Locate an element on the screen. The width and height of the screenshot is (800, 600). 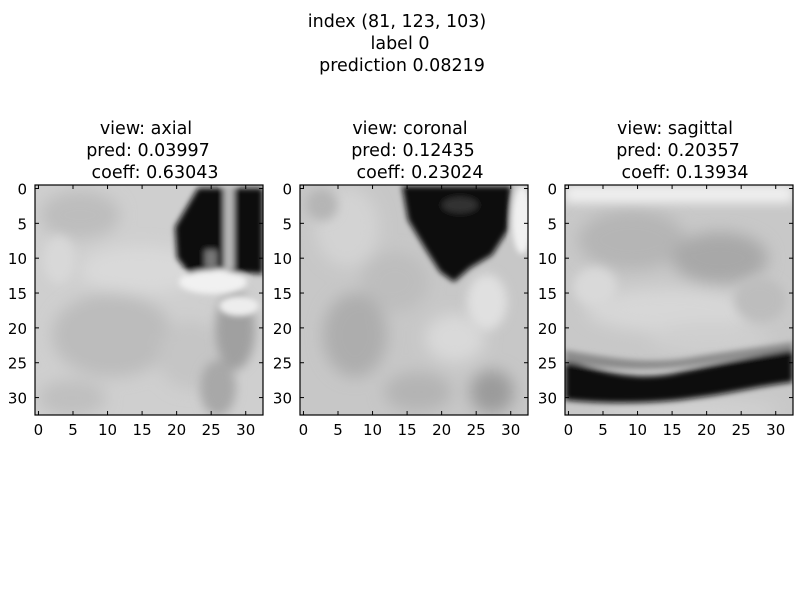
sagittal-x-tick-label: 0 is located at coordinates (569, 430).